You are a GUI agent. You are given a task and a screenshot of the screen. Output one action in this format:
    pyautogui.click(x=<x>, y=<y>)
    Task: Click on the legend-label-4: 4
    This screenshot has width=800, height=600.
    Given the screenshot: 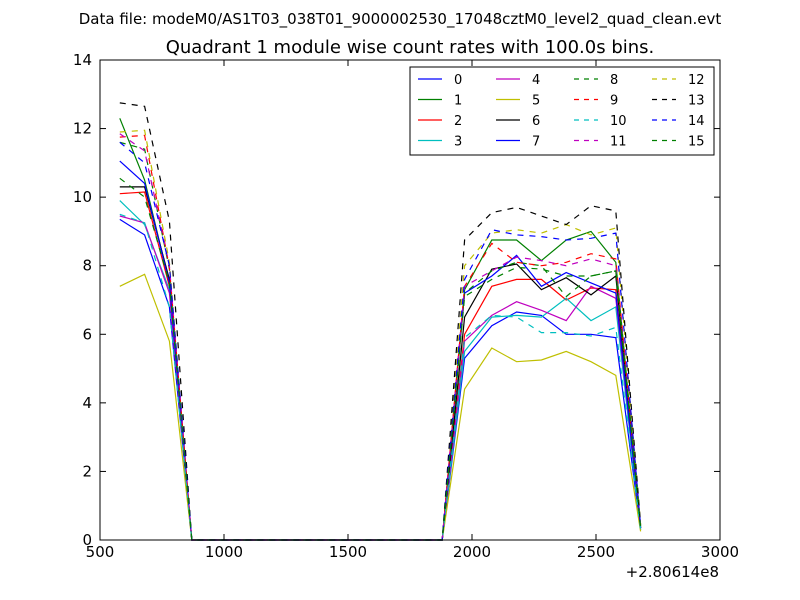 What is the action you would take?
    pyautogui.click(x=536, y=80)
    